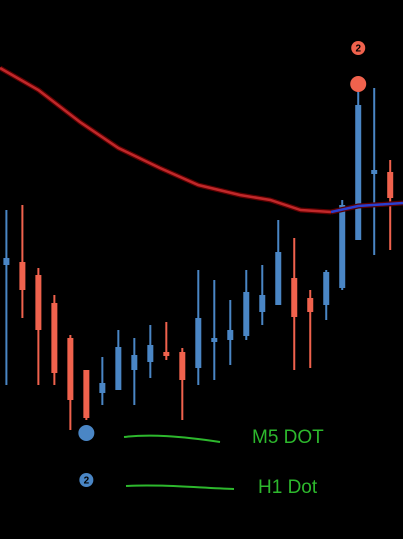  I want to click on annotation: M5 DOT, so click(288, 437).